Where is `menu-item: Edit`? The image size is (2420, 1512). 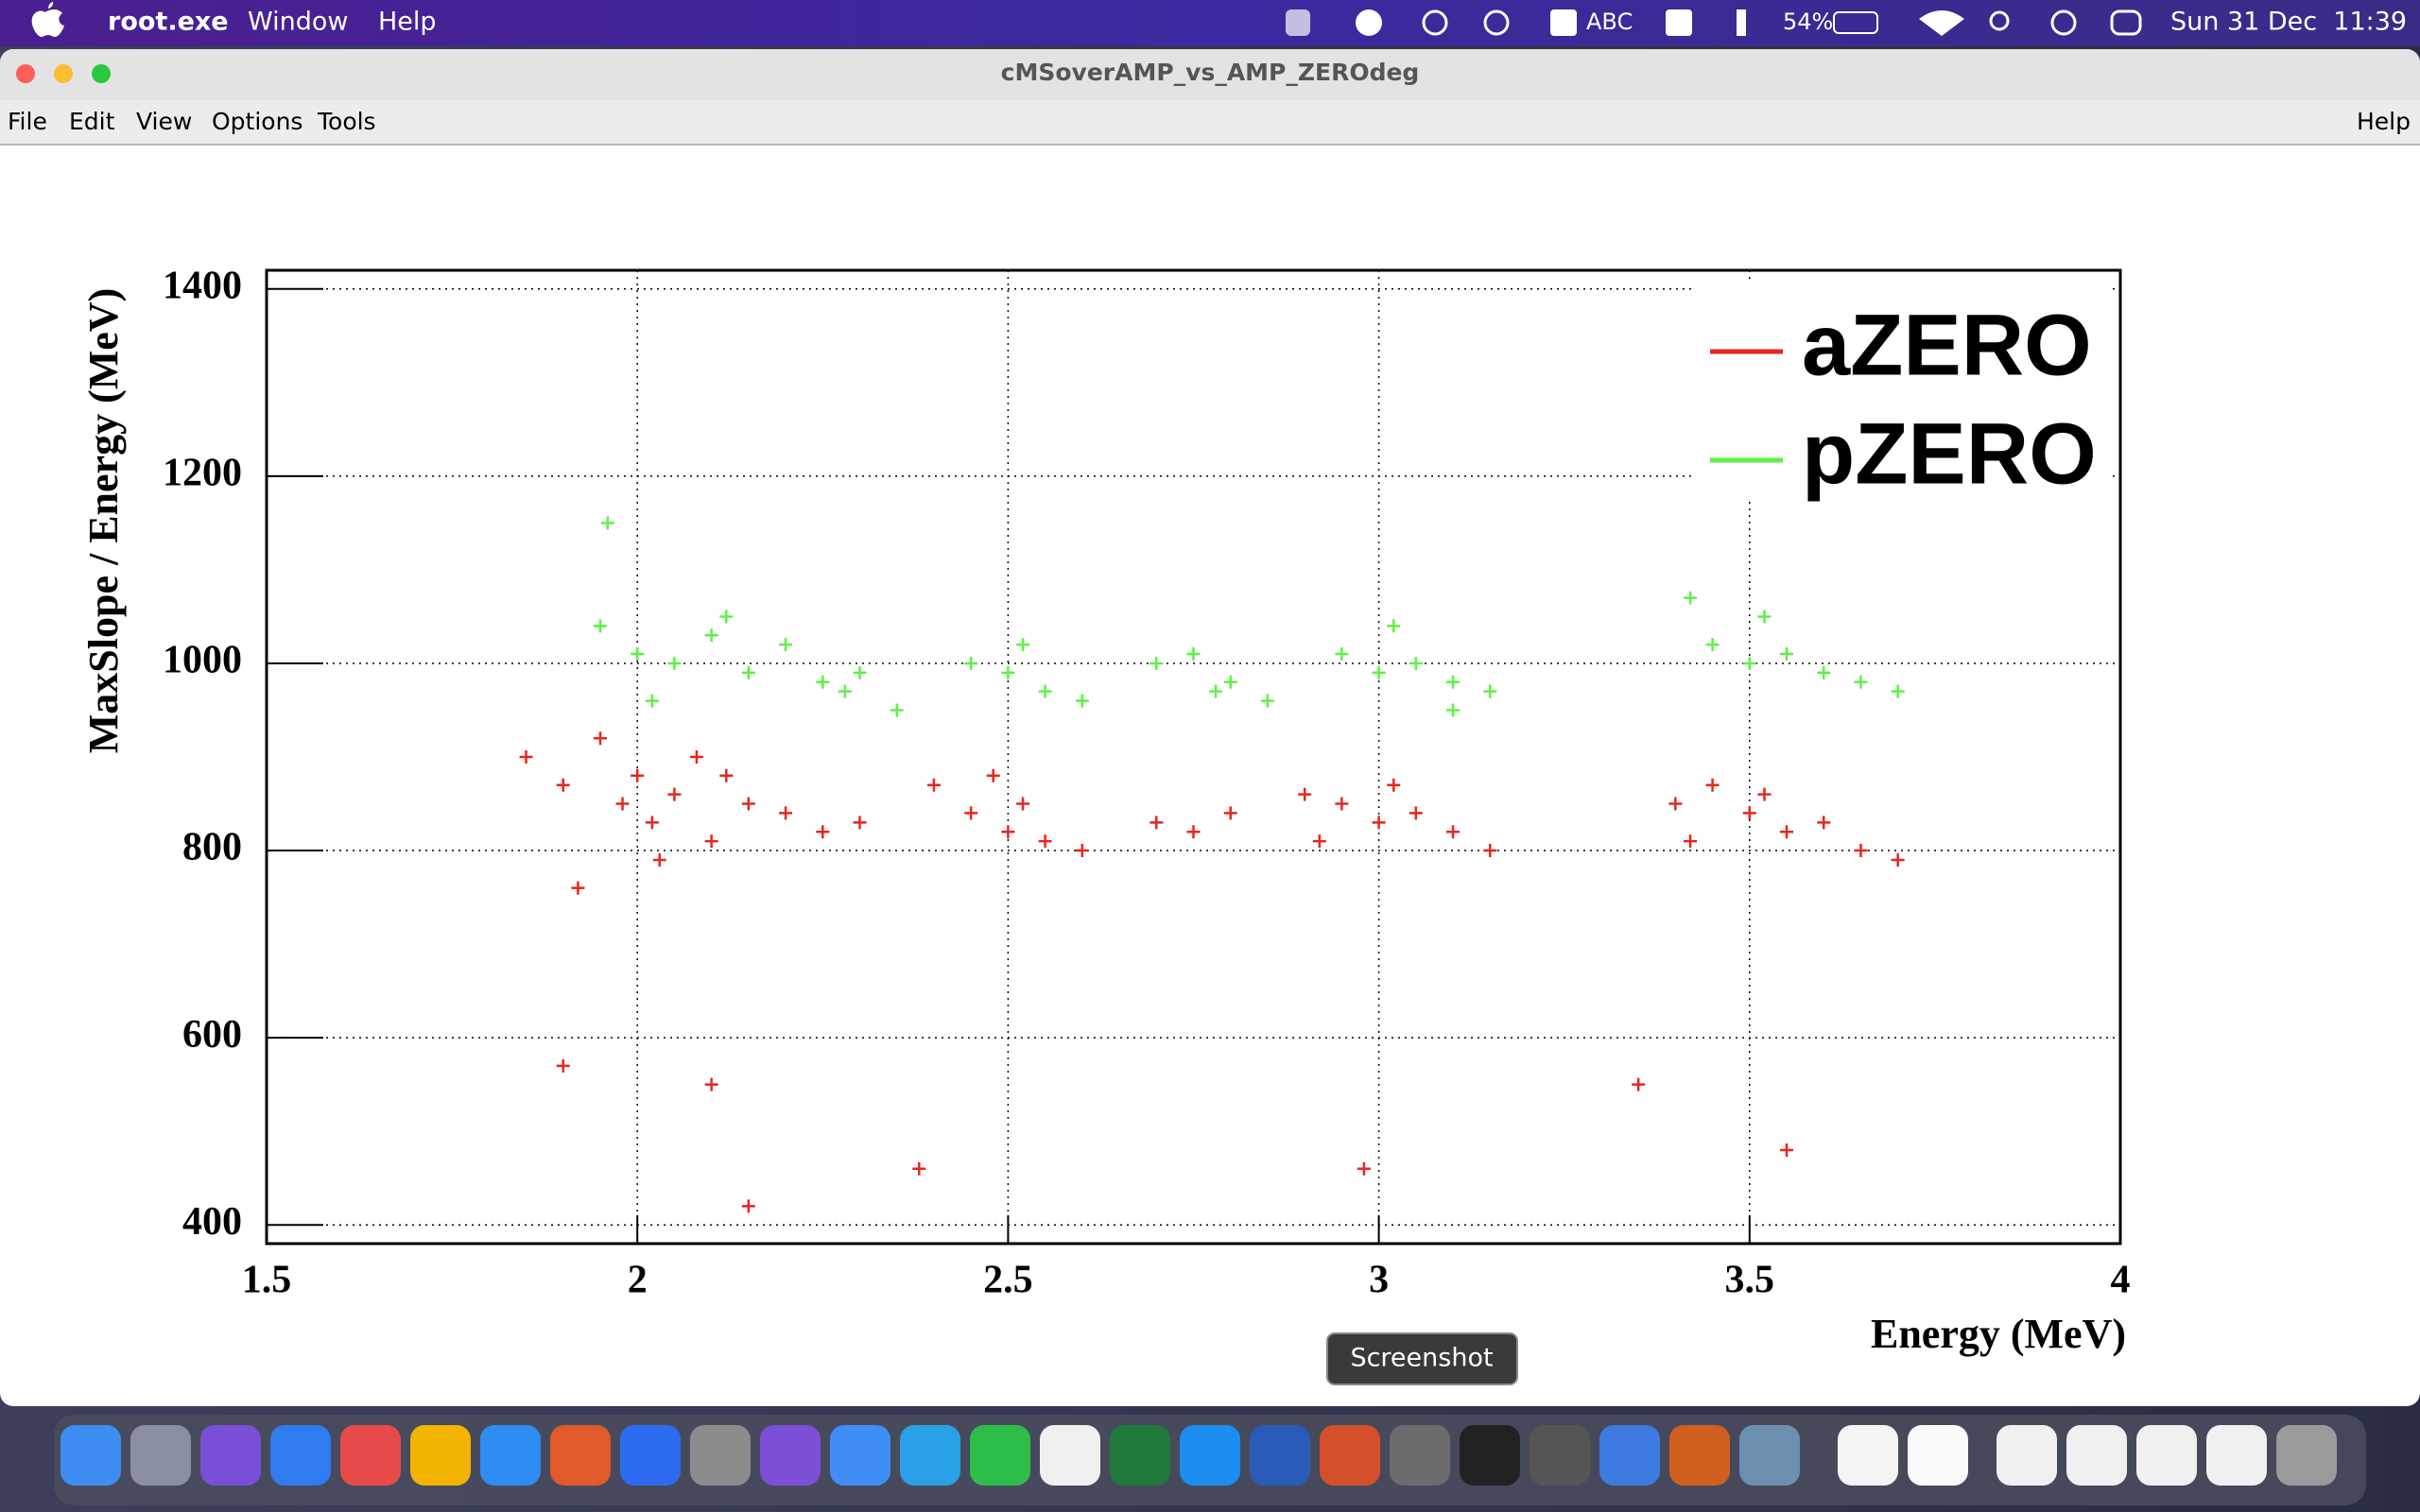 menu-item: Edit is located at coordinates (92, 121).